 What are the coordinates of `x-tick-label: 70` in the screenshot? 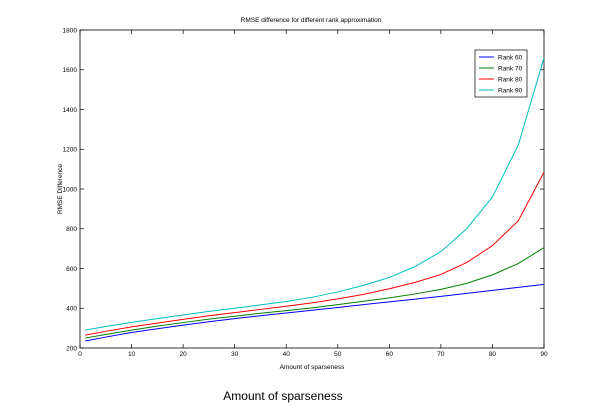 It's located at (441, 354).